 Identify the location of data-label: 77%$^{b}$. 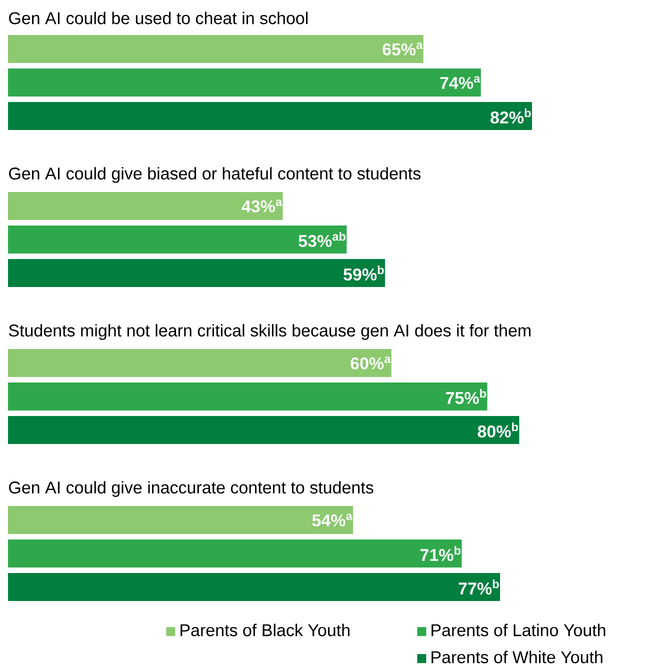
(478, 587).